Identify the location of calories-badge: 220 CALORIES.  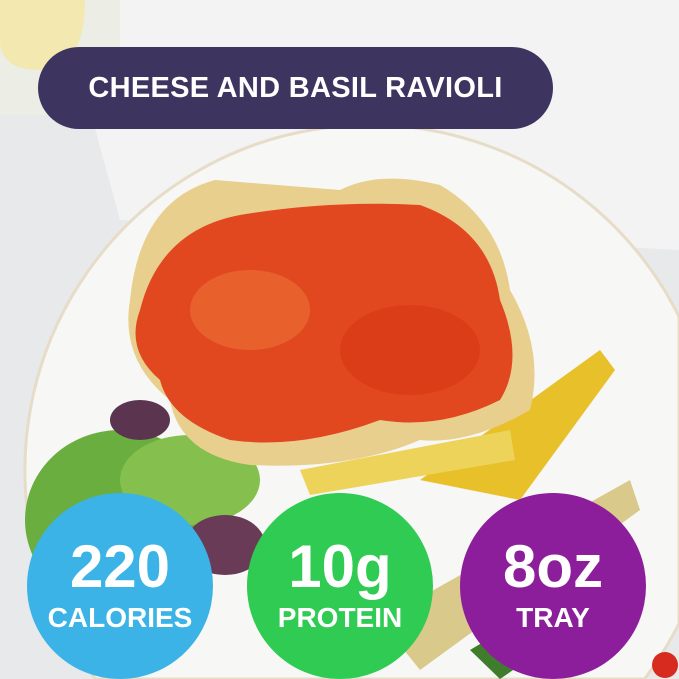
(120, 586).